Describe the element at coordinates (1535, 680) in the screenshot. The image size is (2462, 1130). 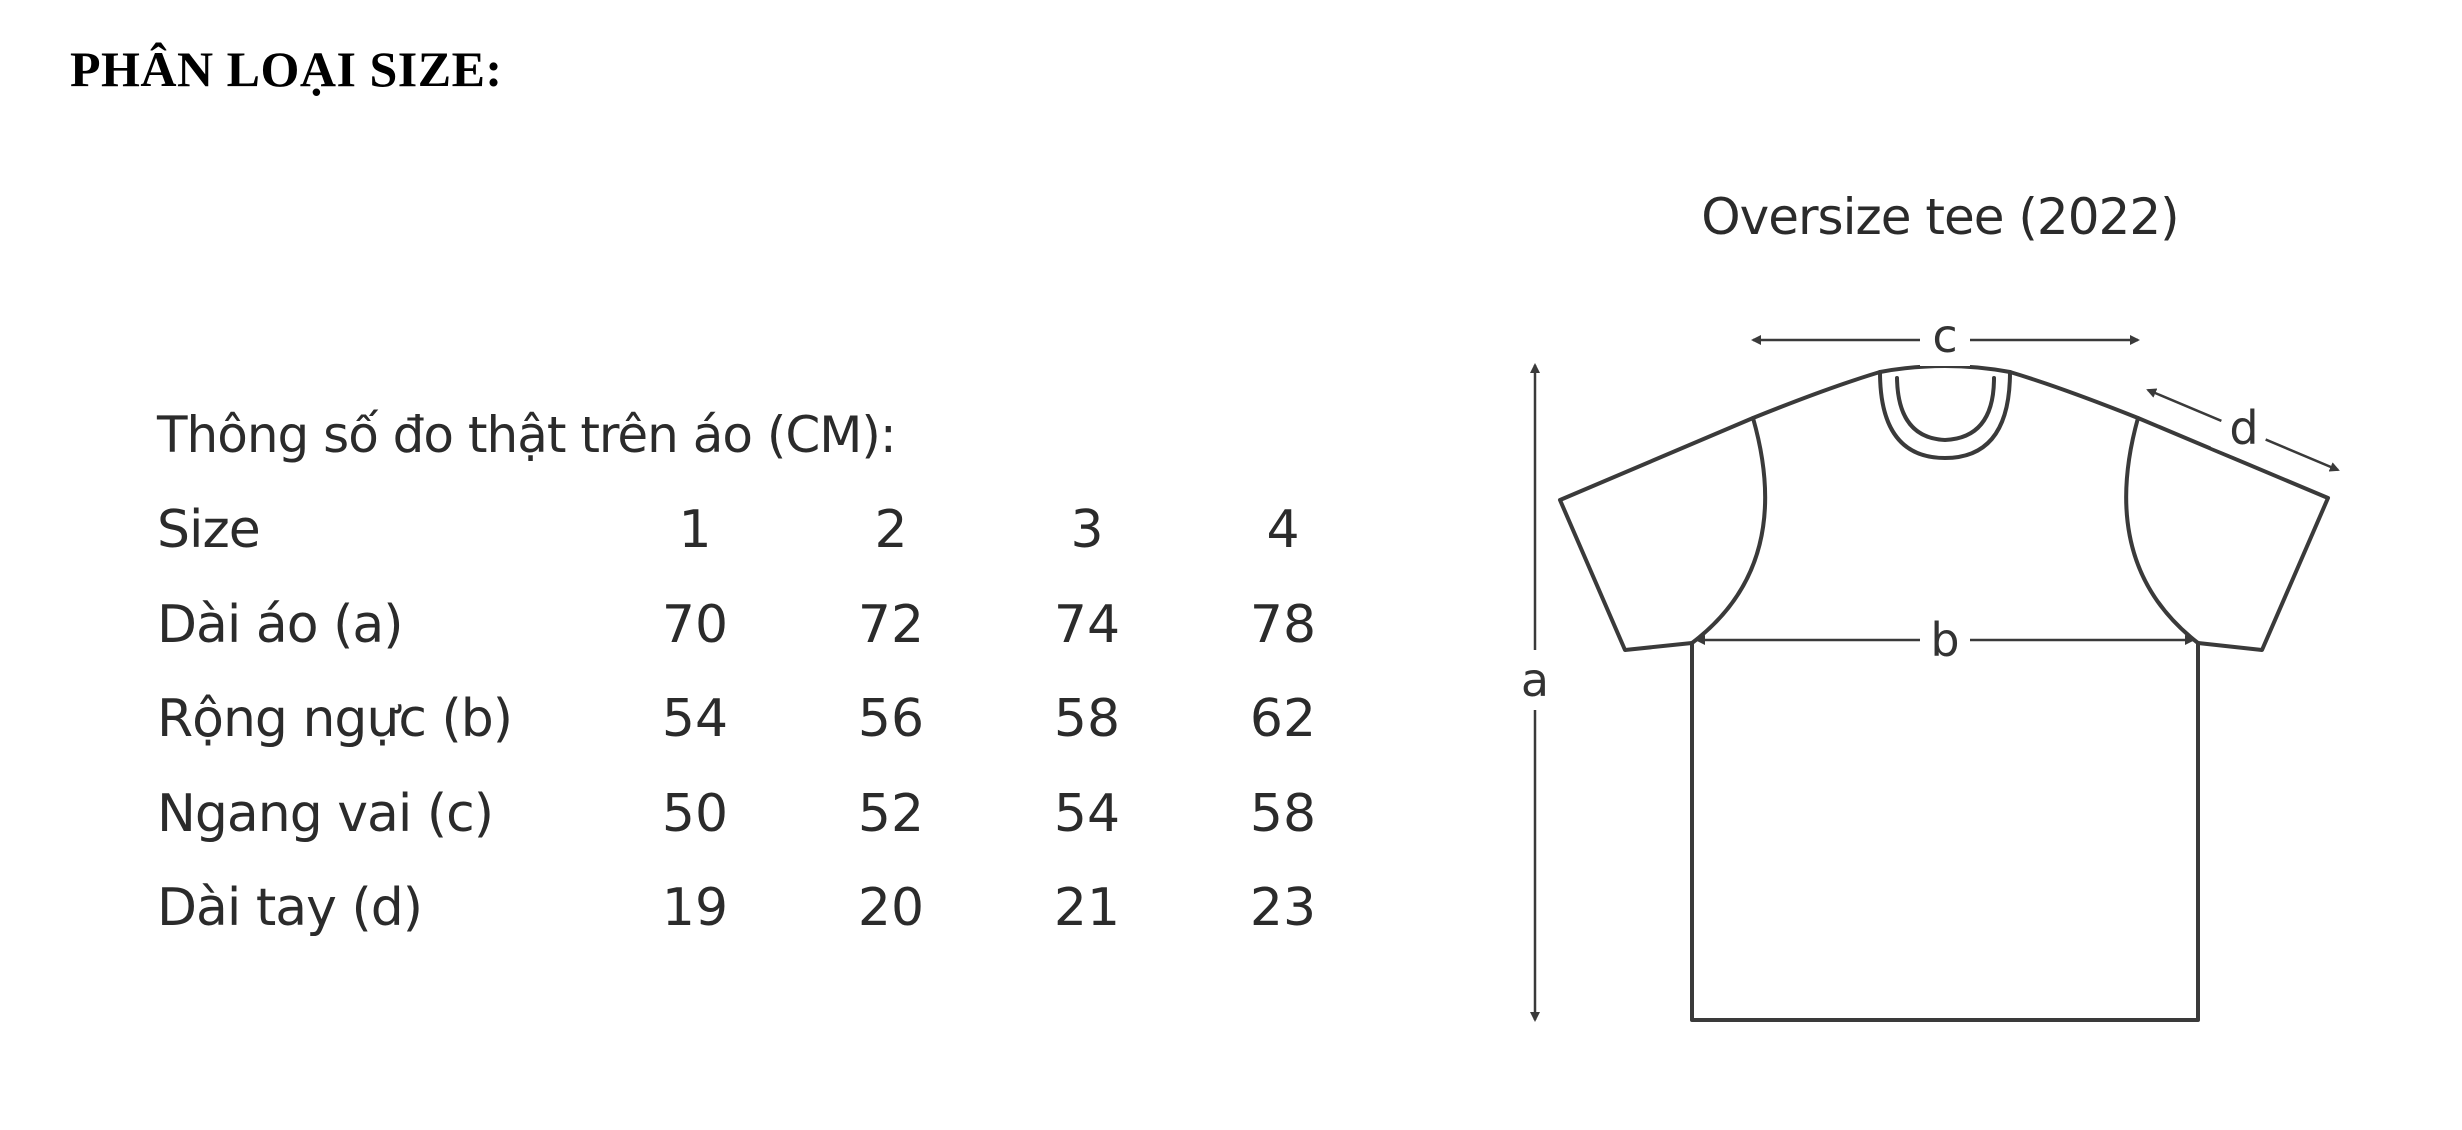
I see `dimension-a-label: a` at that location.